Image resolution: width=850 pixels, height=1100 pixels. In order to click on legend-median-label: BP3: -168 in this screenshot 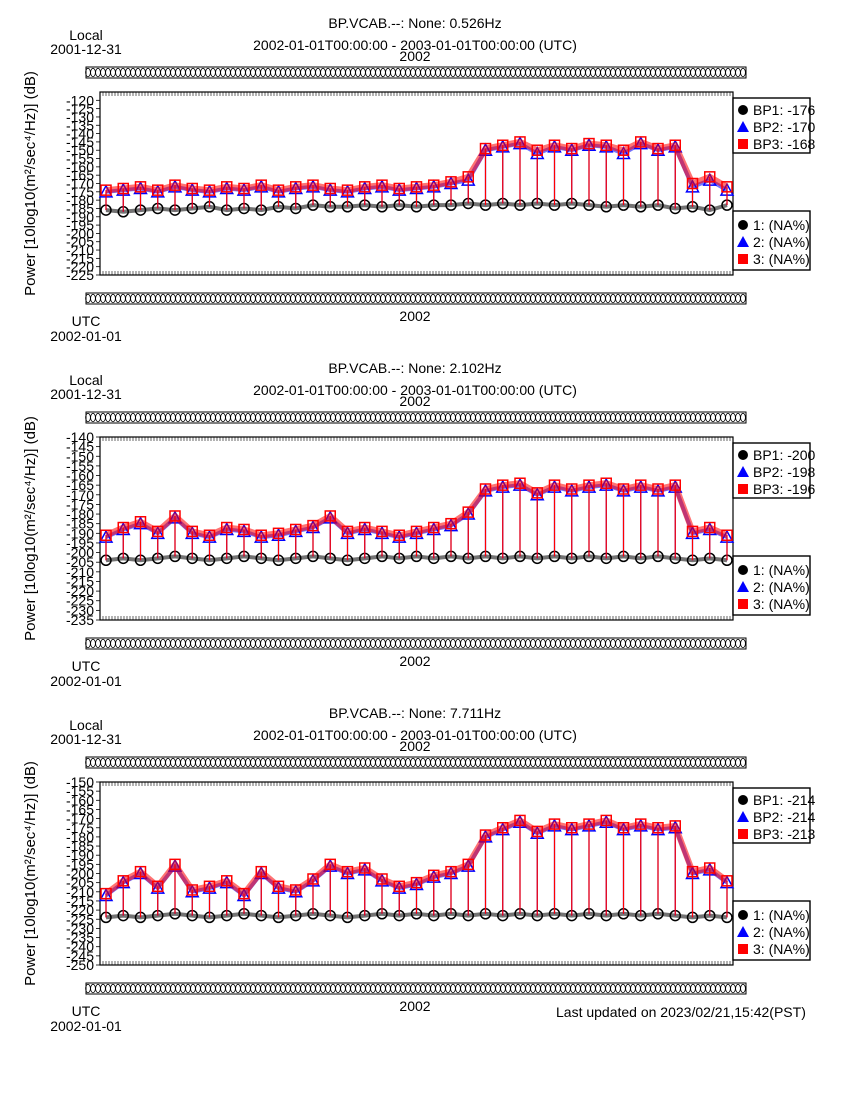, I will do `click(784, 144)`.